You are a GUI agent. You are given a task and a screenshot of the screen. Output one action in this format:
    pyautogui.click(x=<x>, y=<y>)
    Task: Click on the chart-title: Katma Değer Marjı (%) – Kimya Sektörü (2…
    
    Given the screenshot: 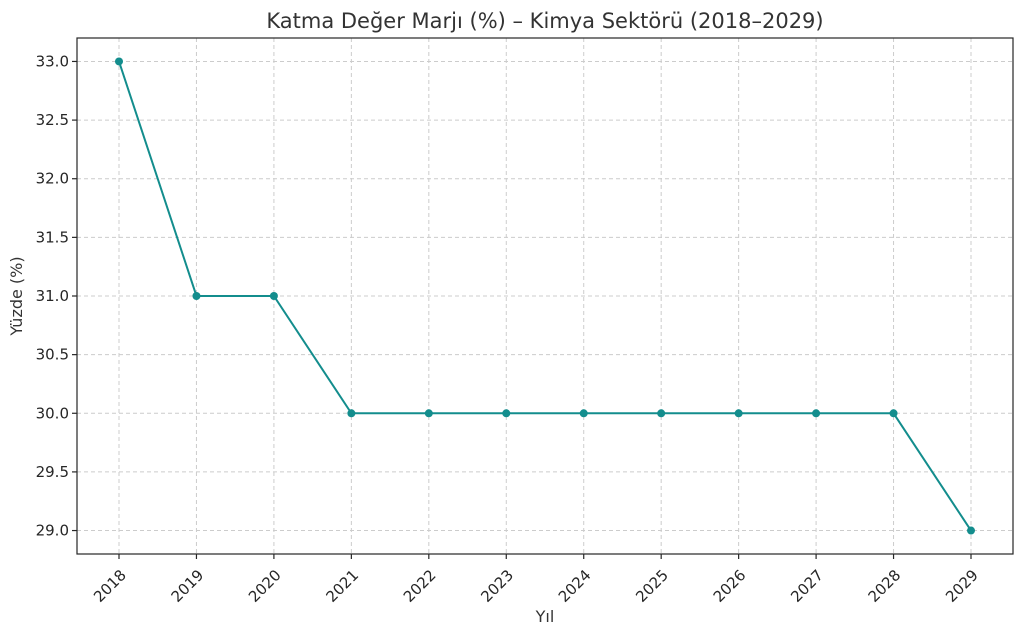 What is the action you would take?
    pyautogui.click(x=544, y=21)
    